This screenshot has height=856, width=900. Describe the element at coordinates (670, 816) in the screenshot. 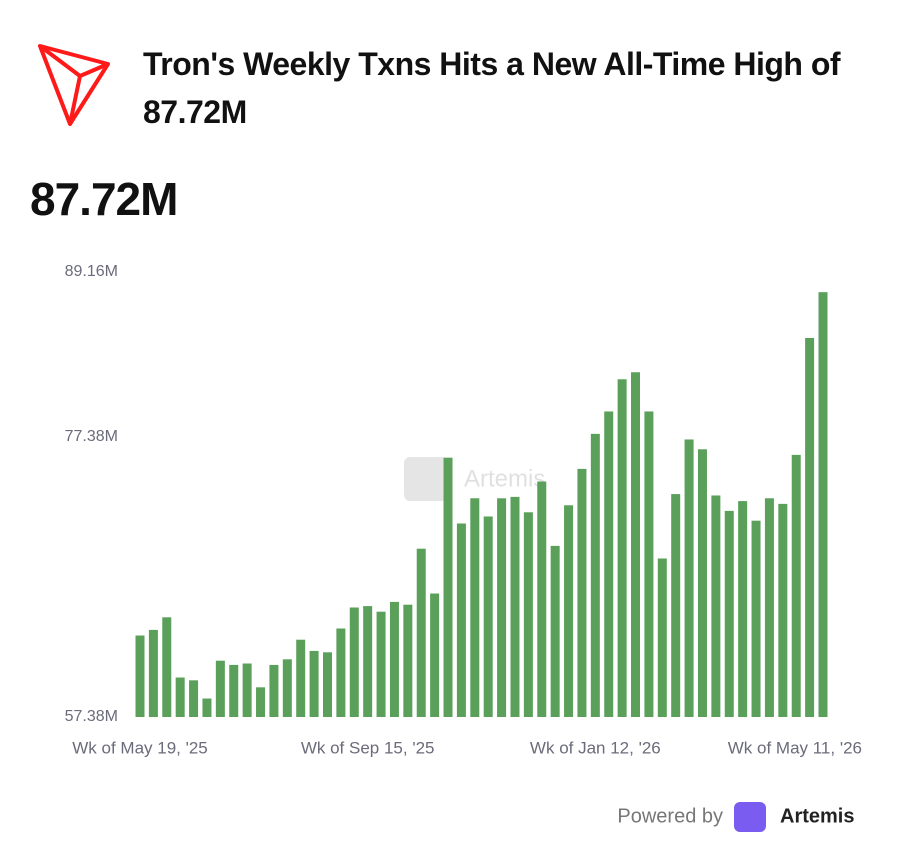

I see `footer-prefix: Powered by` at that location.